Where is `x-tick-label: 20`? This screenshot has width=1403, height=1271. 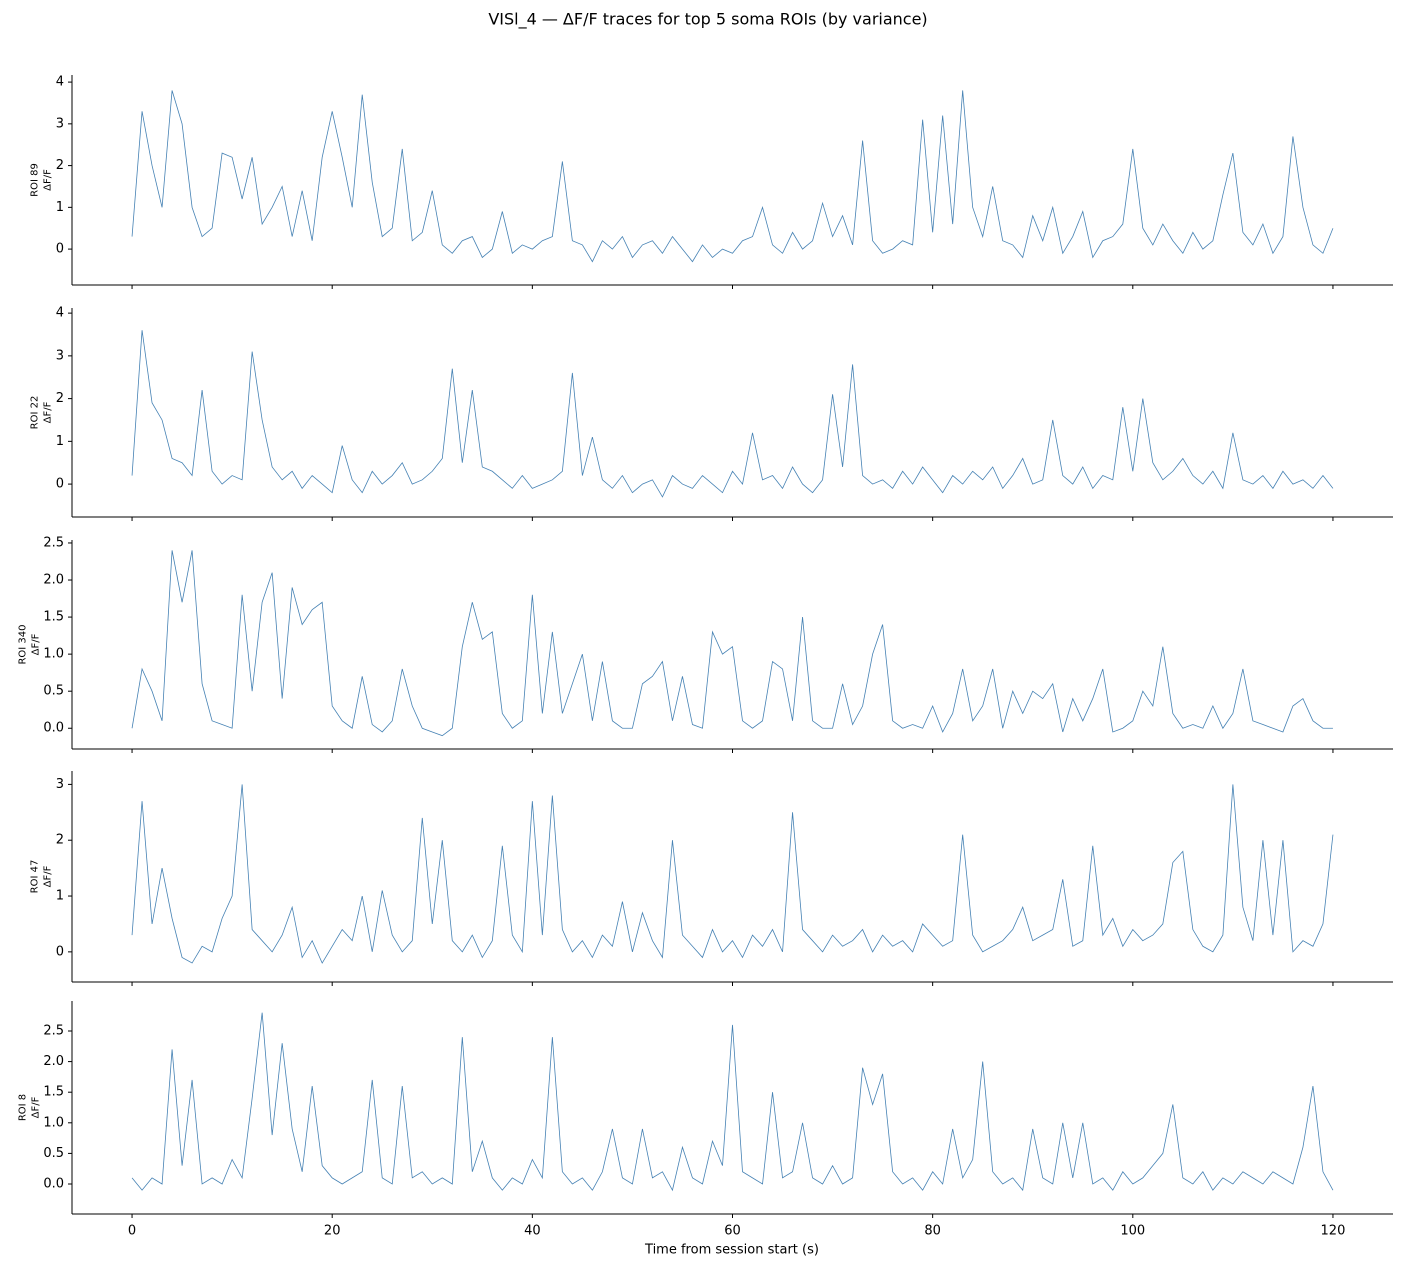
x-tick-label: 20 is located at coordinates (332, 1231).